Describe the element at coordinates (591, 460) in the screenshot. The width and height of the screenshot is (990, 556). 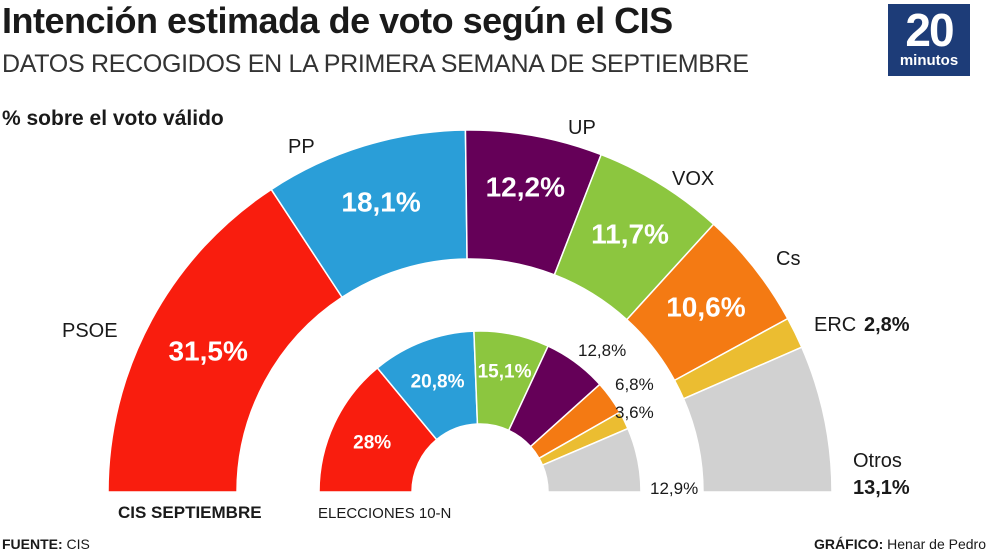
I see `inner-slice-otros` at that location.